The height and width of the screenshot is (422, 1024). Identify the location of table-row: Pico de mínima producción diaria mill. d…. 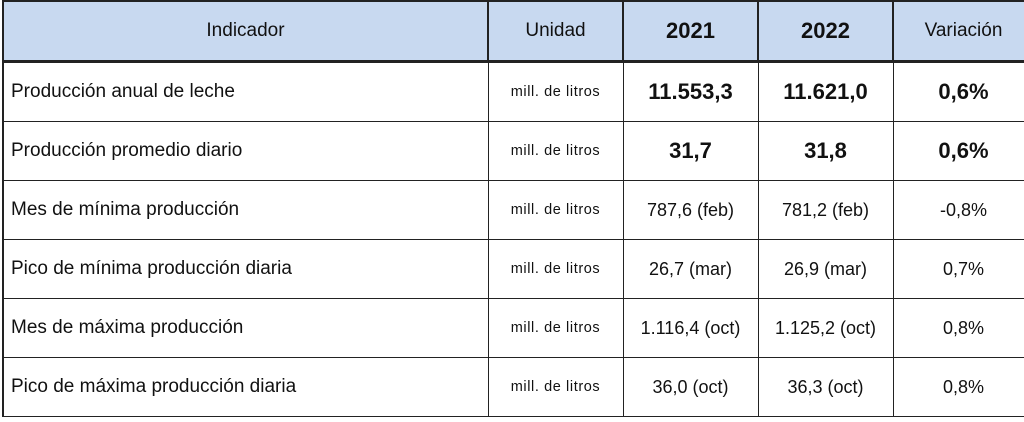
(513, 269).